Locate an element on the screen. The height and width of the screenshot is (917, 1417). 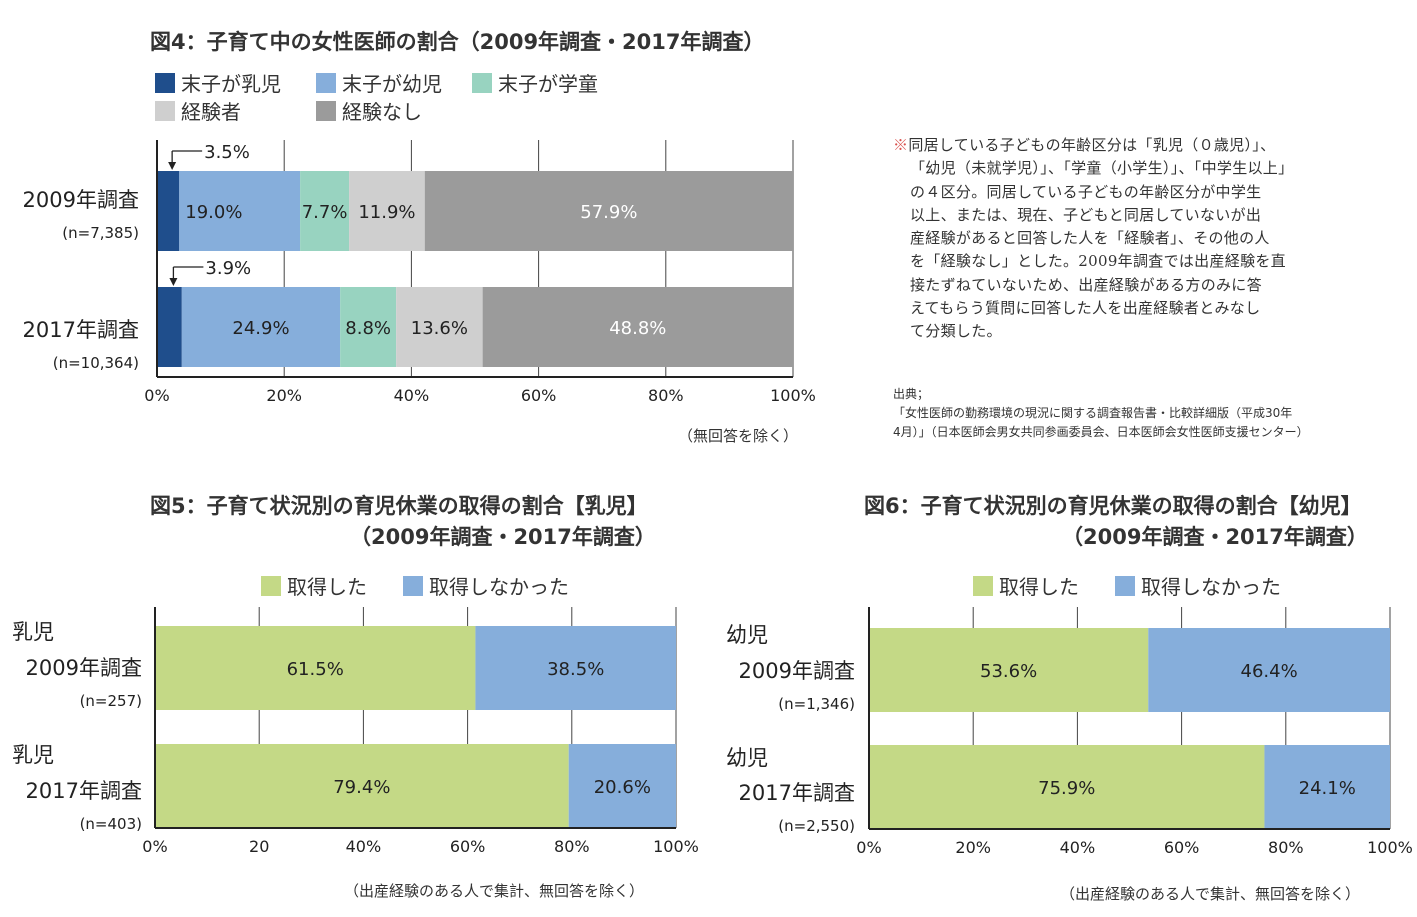
fig5-tick-label-2: 40% is located at coordinates (364, 846).